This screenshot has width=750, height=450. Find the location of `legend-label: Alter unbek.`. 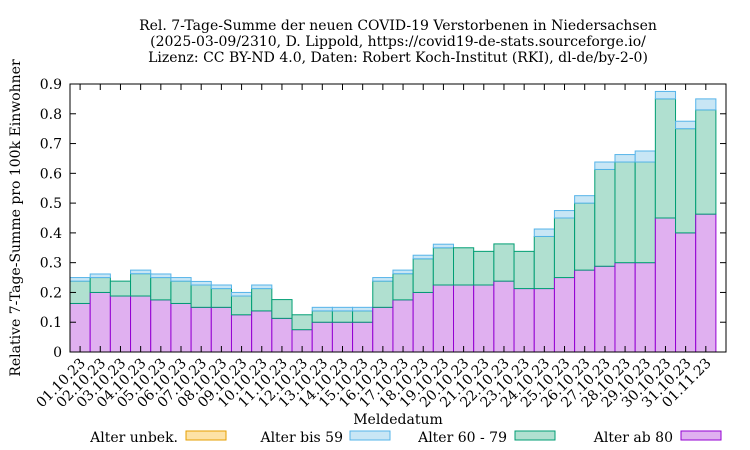

legend-label: Alter unbek. is located at coordinates (133, 438).